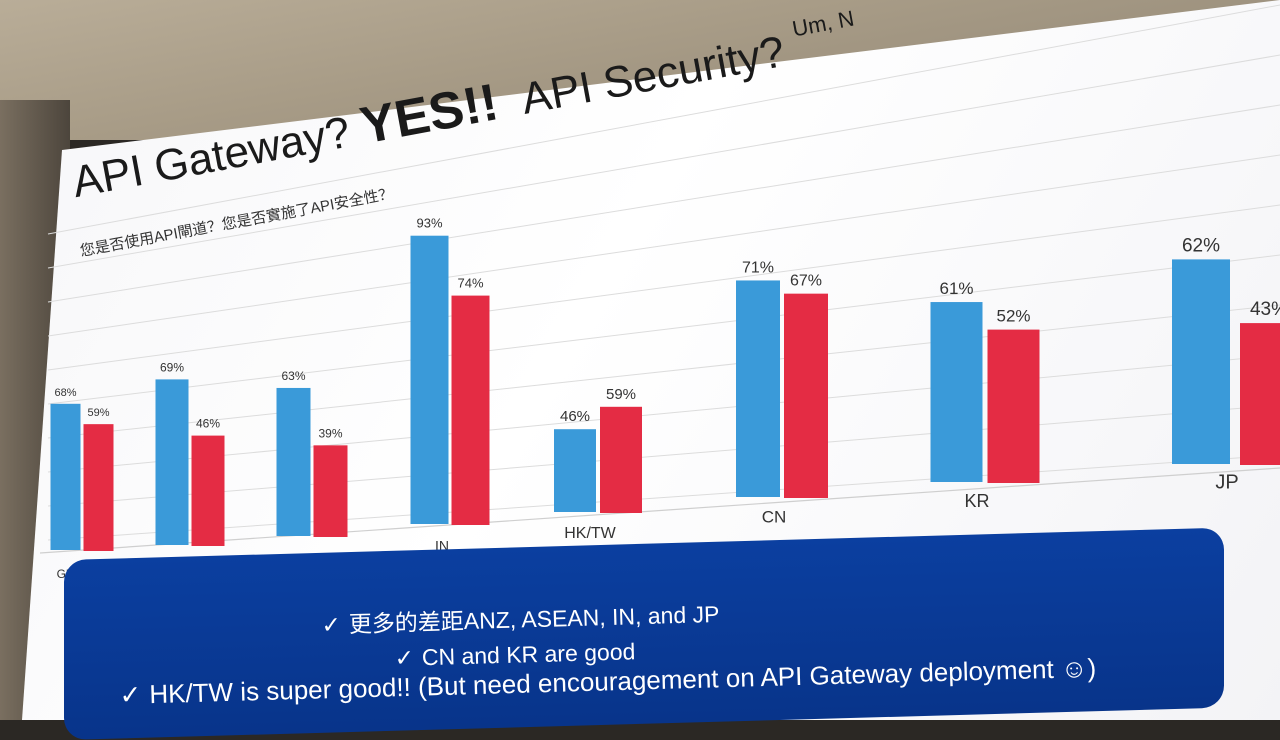  What do you see at coordinates (1201, 245) in the screenshot?
I see `data-label: 62%` at bounding box center [1201, 245].